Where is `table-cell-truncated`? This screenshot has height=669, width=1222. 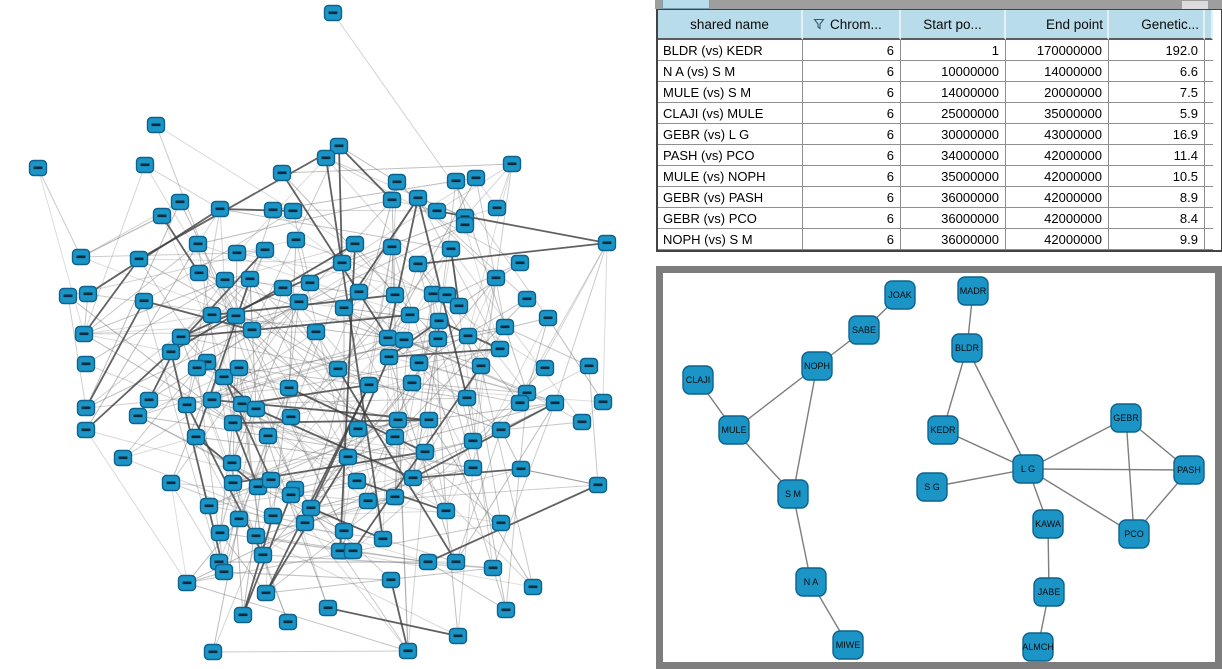
table-cell-truncated is located at coordinates (1209, 71).